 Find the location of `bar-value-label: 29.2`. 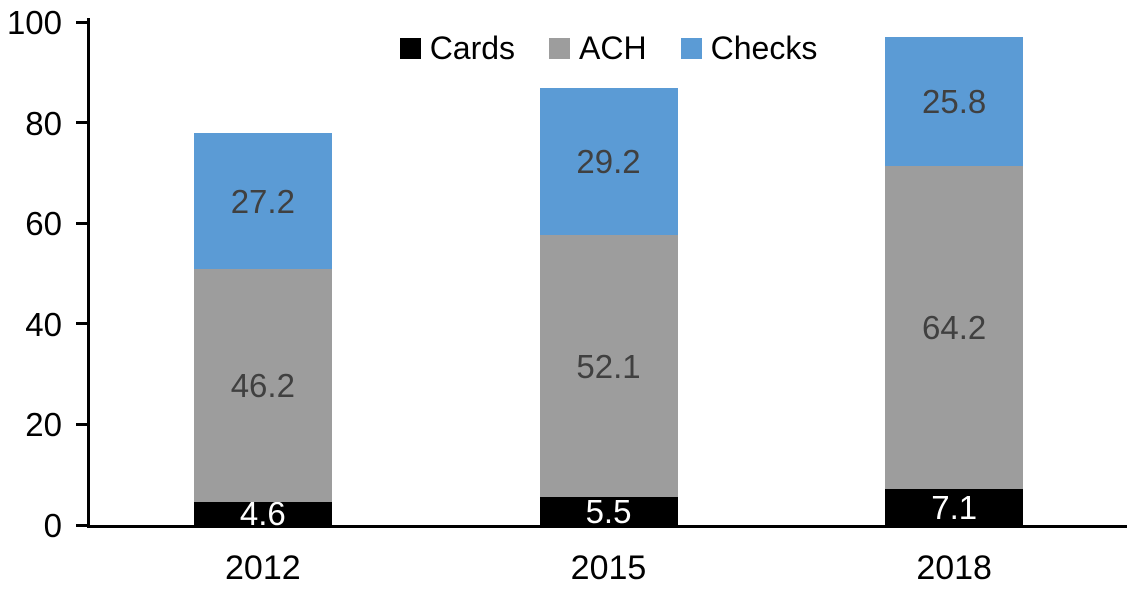

bar-value-label: 29.2 is located at coordinates (608, 162).